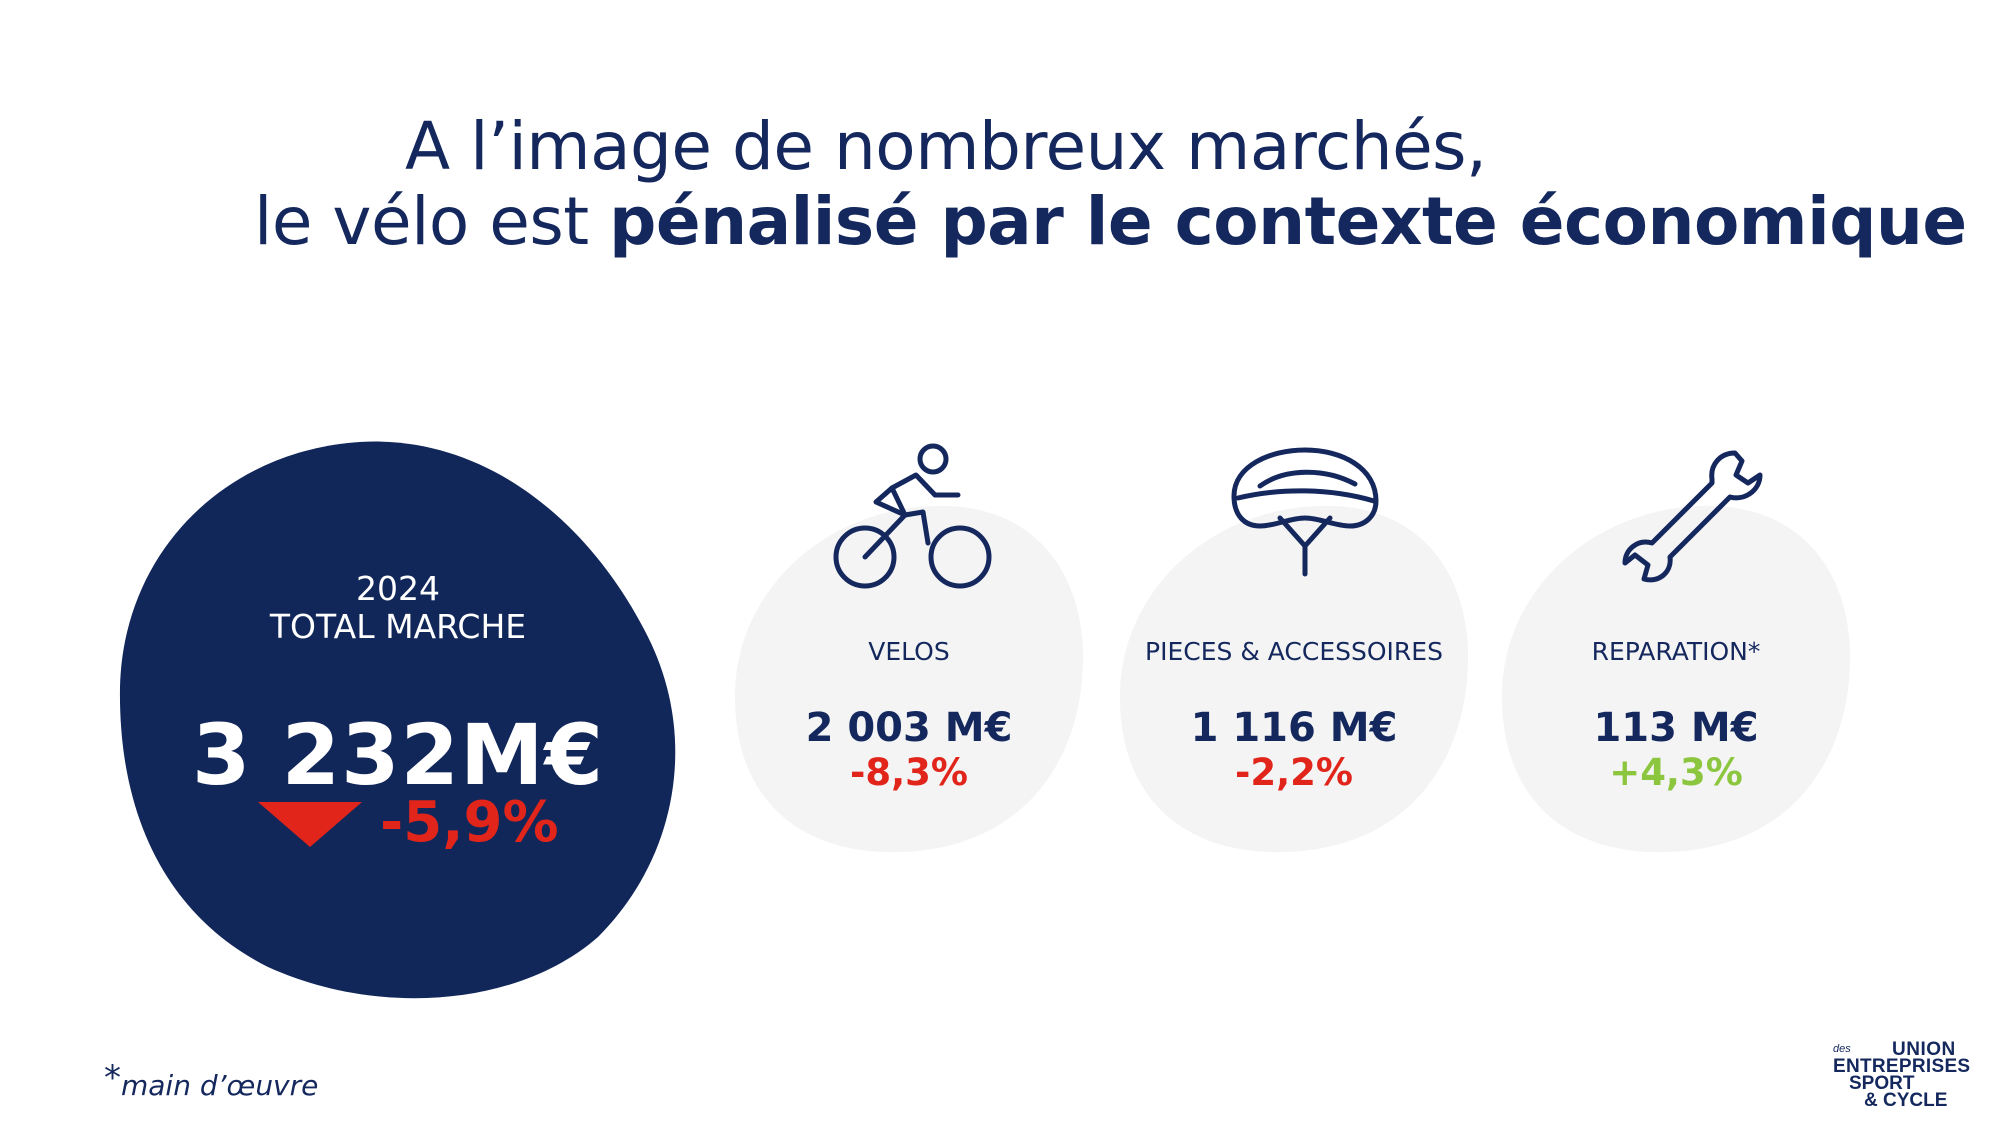 This screenshot has height=1125, width=2000. I want to click on cyclist-icon, so click(912, 516).